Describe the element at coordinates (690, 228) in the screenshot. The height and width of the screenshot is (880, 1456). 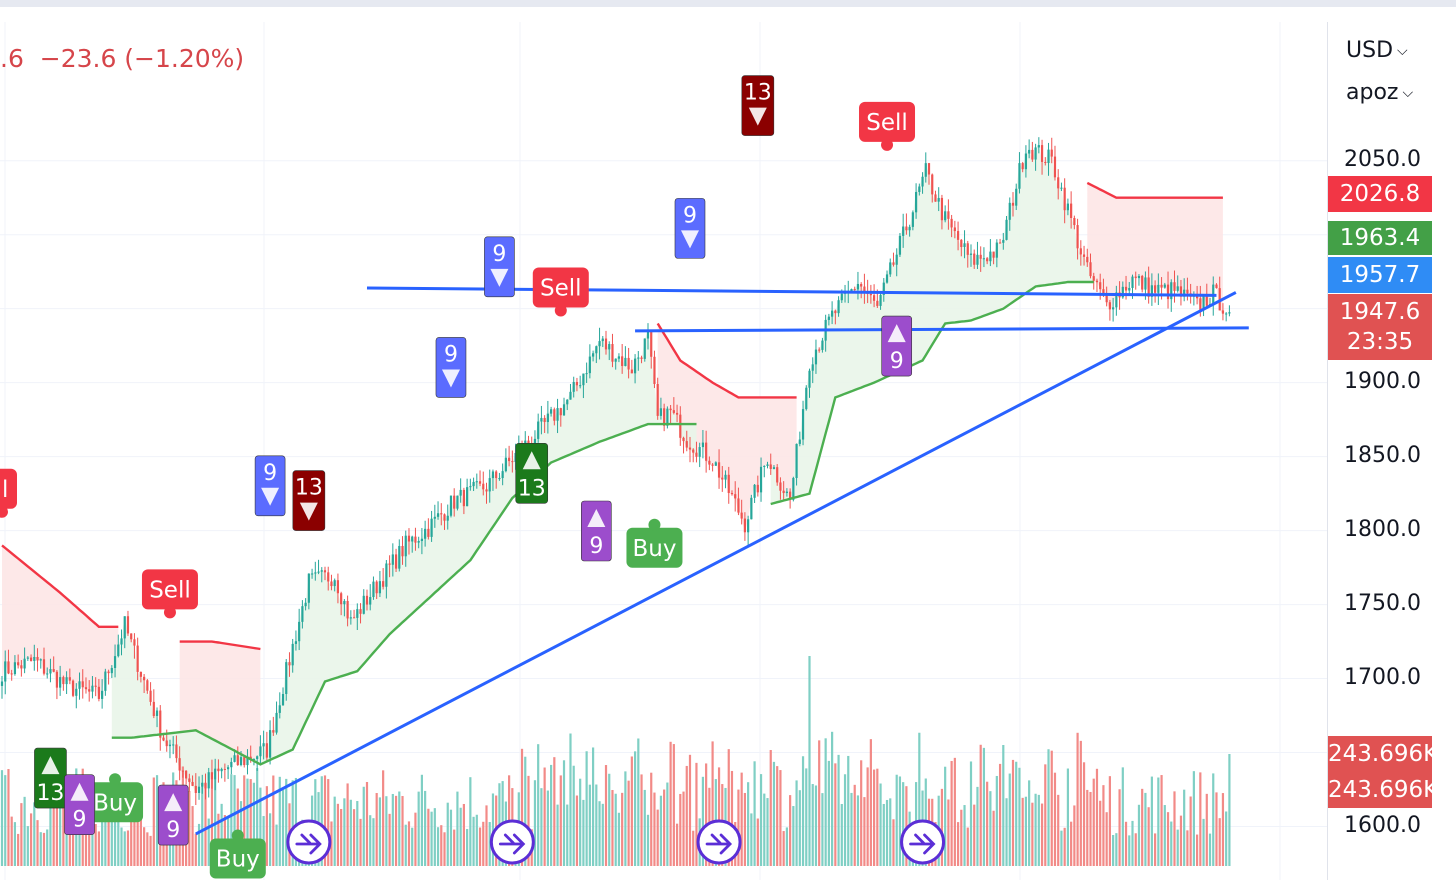
I see `count_down-marker: 9` at that location.